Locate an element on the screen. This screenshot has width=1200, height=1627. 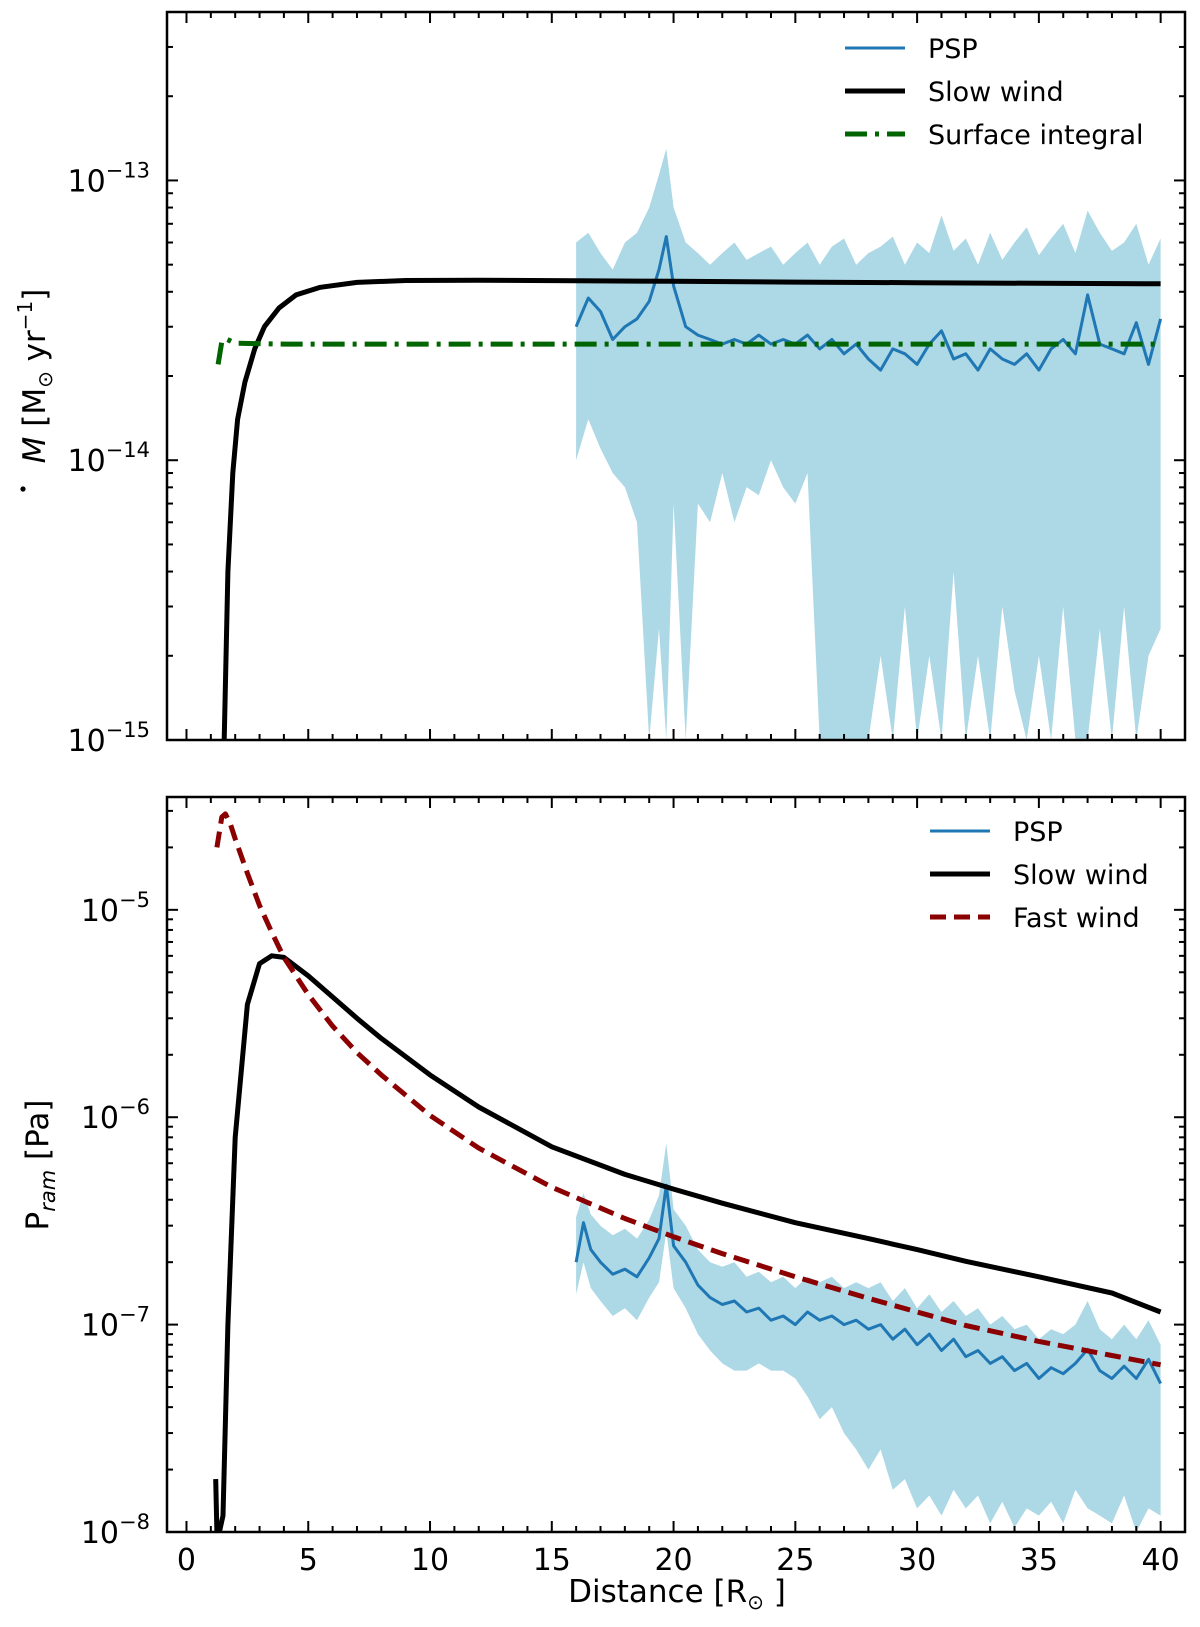
x-tick-label: 40 is located at coordinates (1161, 1560).